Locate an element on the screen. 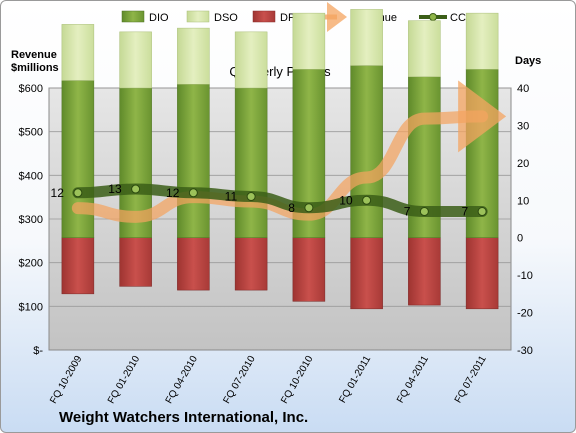  y-left-tick-label: $100 is located at coordinates (31, 307).